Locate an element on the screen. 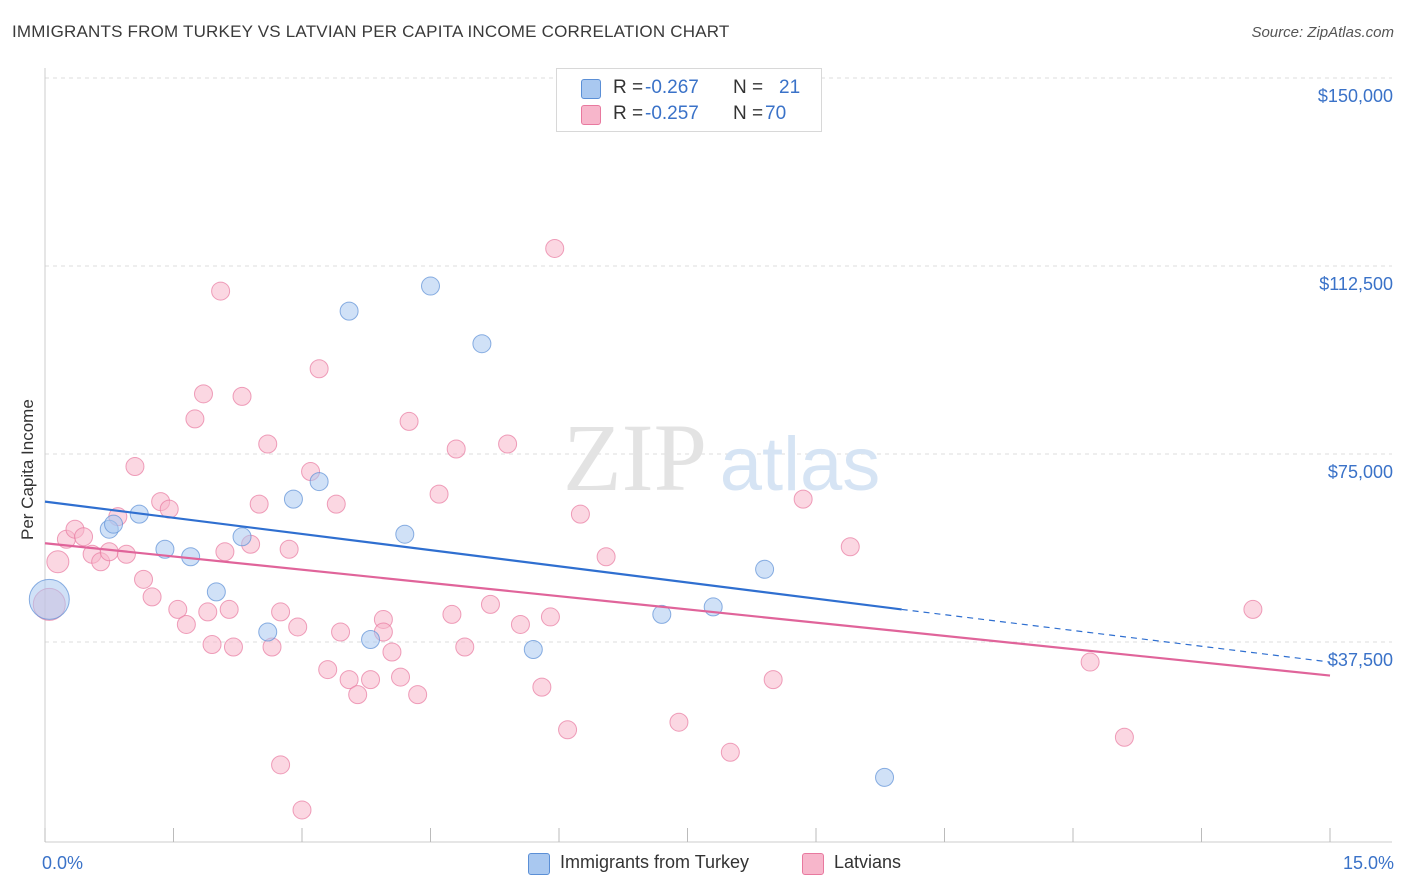 Image resolution: width=1406 pixels, height=892 pixels. correlation-legend: R = -0.267 N = 21 R = -0.257 N = 70 is located at coordinates (689, 100).